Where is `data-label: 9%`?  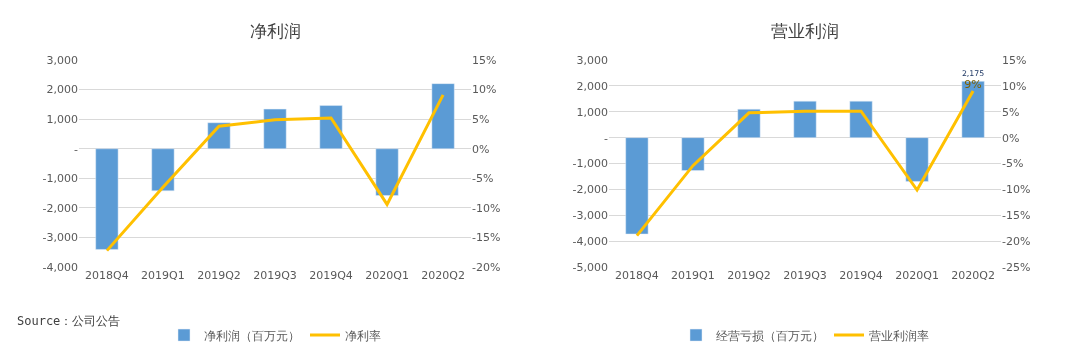 data-label: 9% is located at coordinates (973, 85).